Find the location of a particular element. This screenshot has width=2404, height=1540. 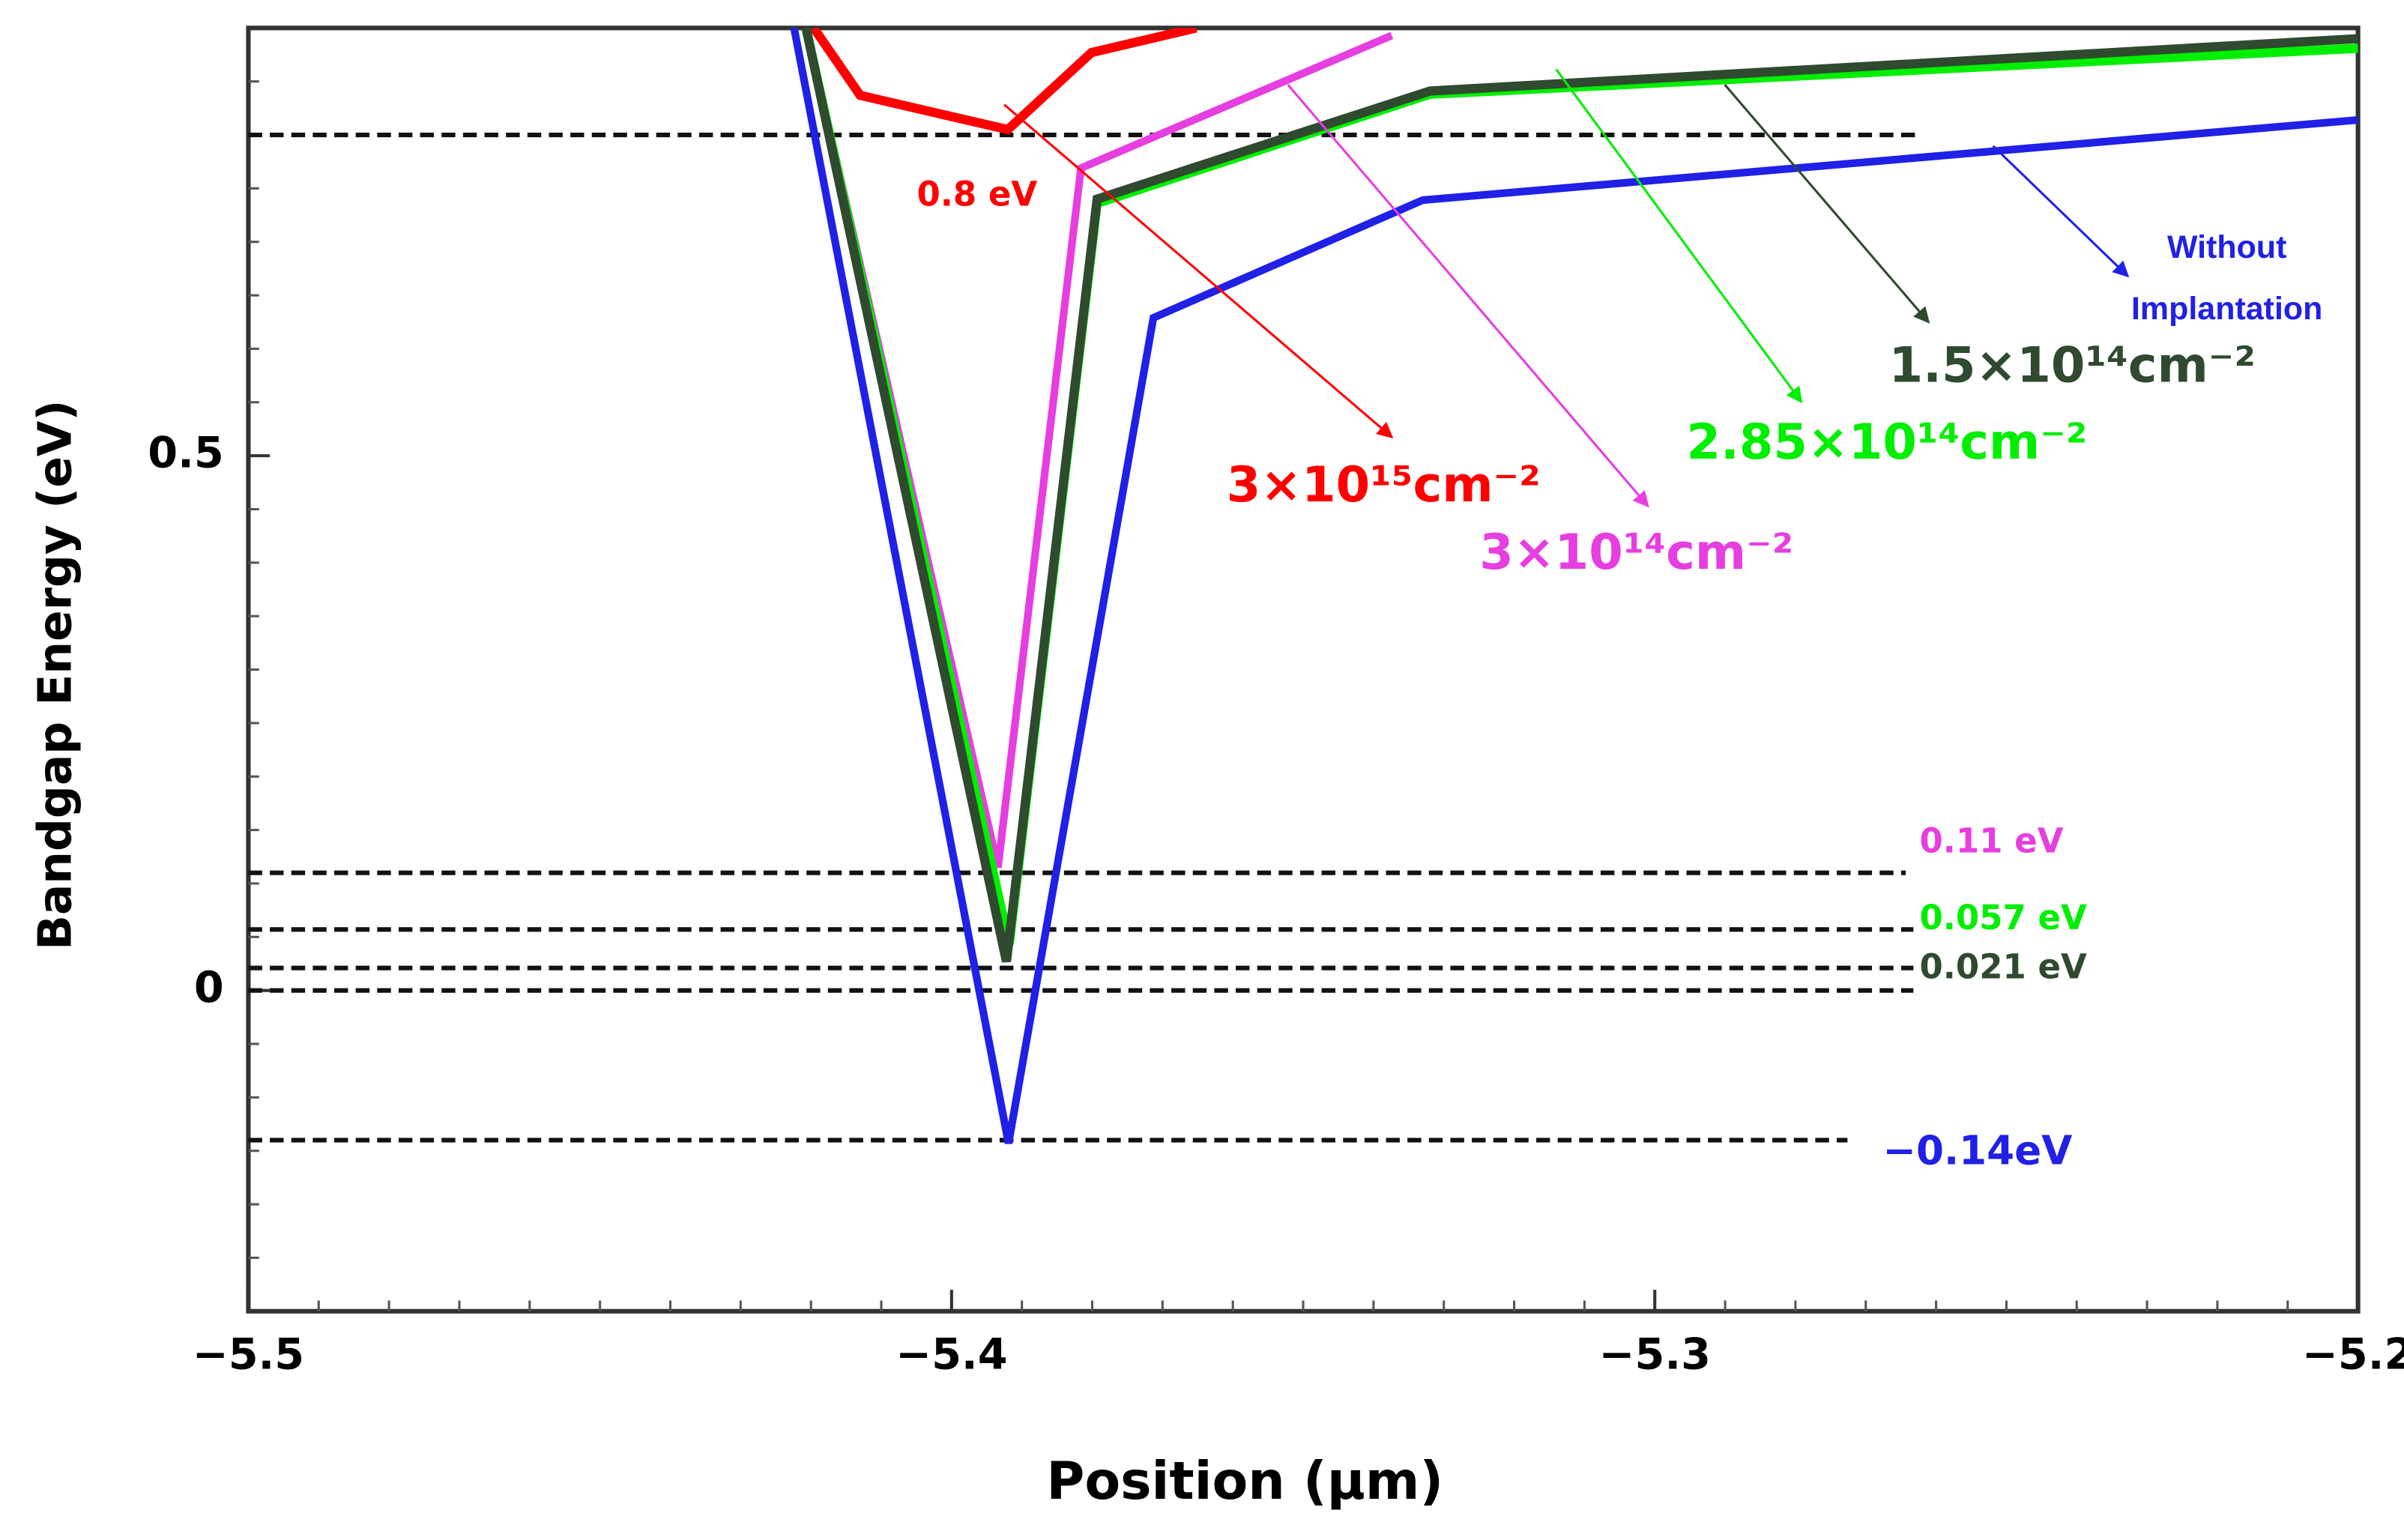

reference-label: 0.057 eV is located at coordinates (2003, 917).